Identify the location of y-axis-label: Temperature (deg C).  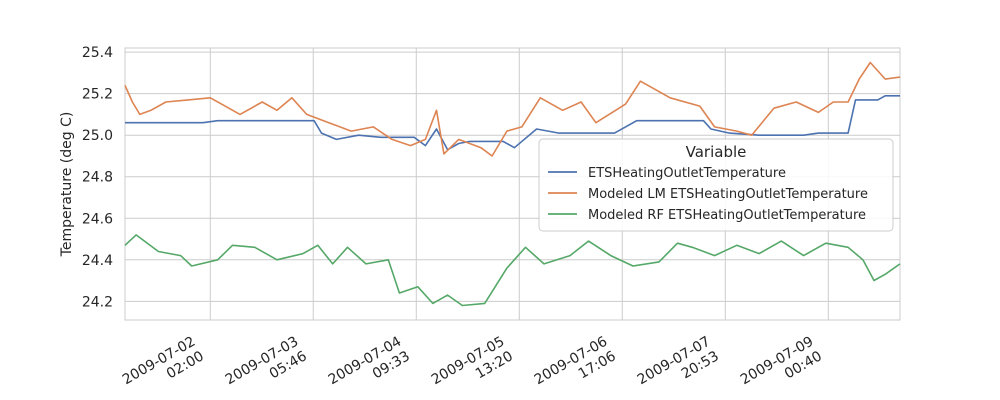
(67, 185).